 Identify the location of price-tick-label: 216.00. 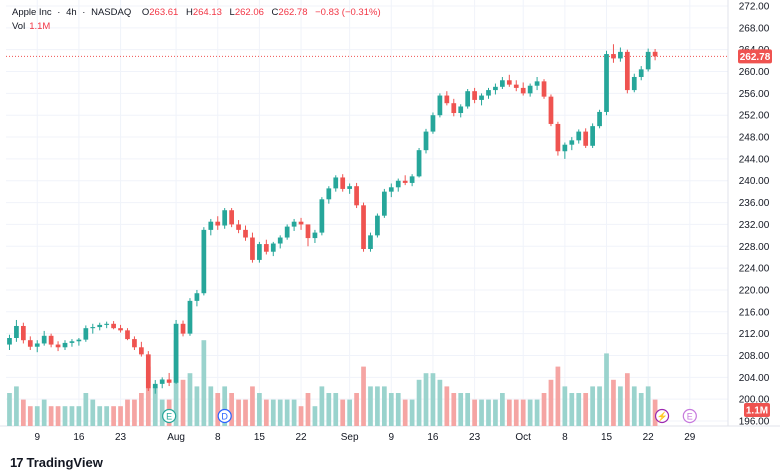
(754, 312).